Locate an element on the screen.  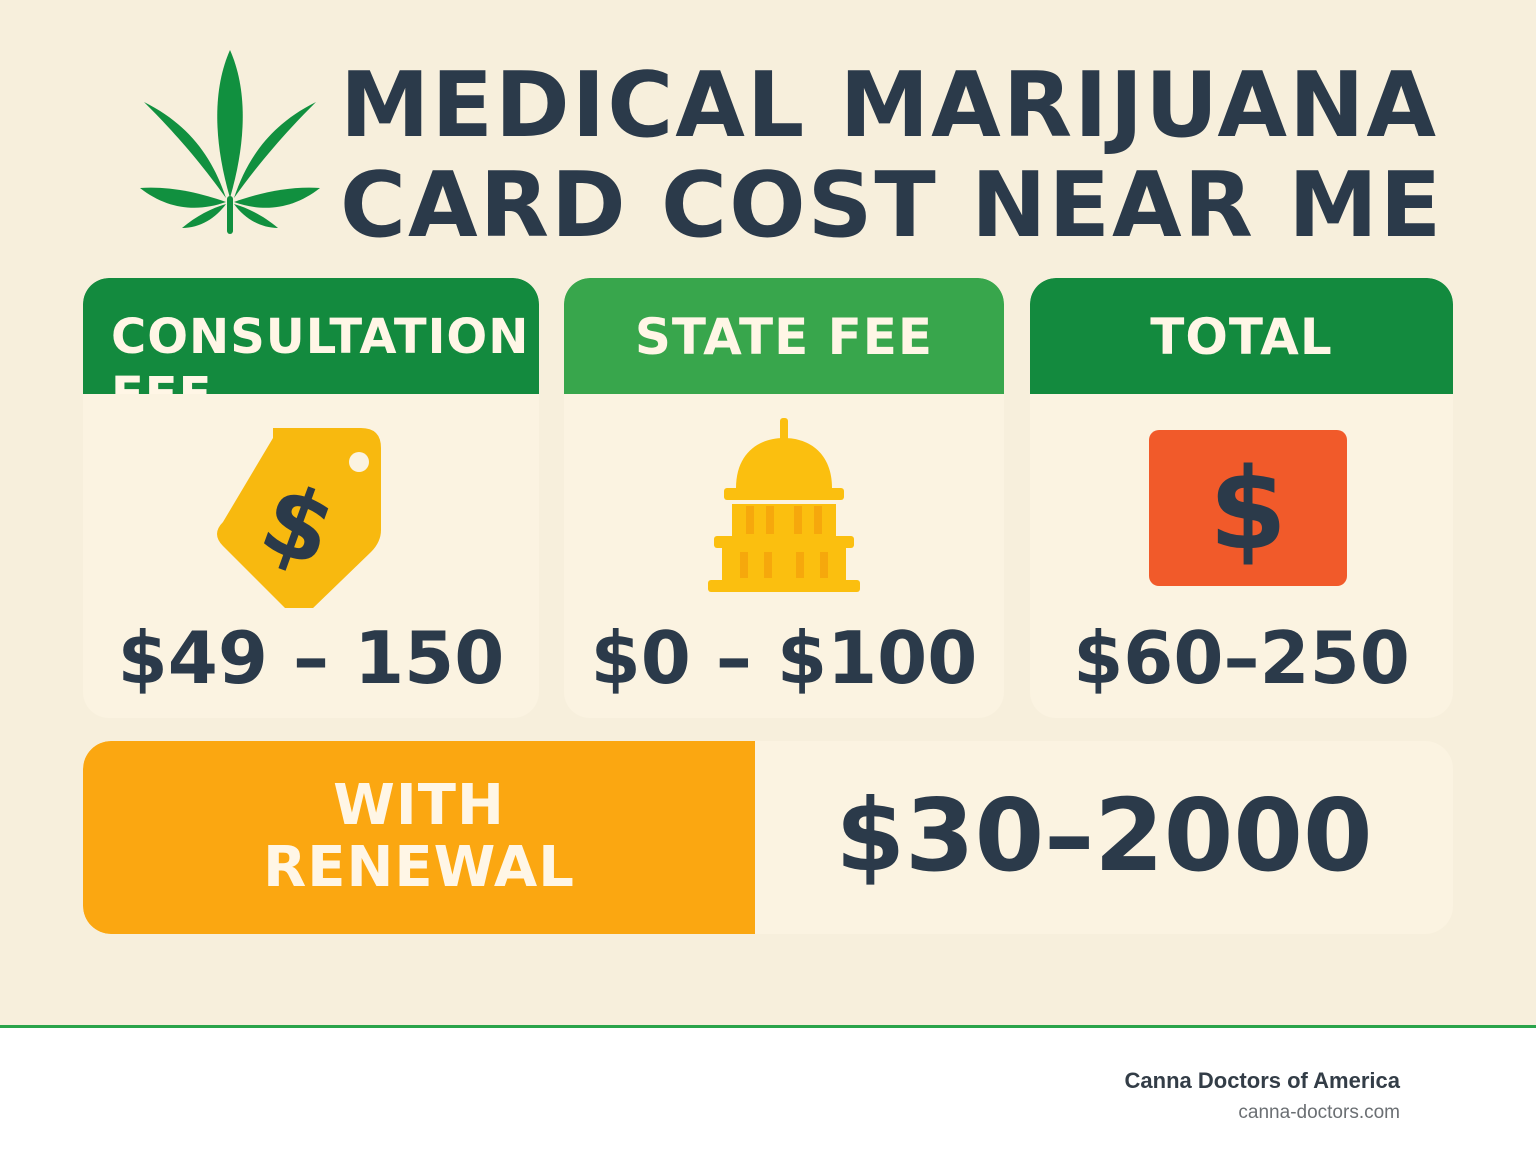
renewal-tag: WITH RENEWAL is located at coordinates (419, 837).